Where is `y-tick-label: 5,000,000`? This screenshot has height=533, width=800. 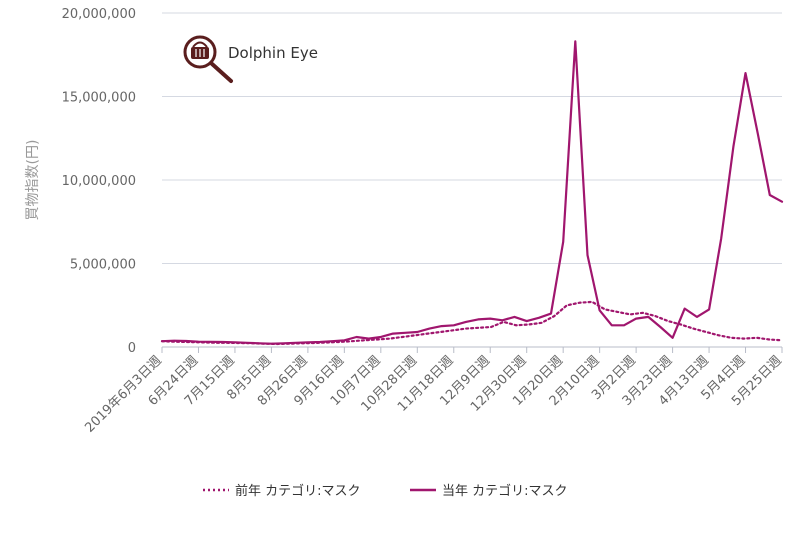
y-tick-label: 5,000,000 is located at coordinates (103, 265).